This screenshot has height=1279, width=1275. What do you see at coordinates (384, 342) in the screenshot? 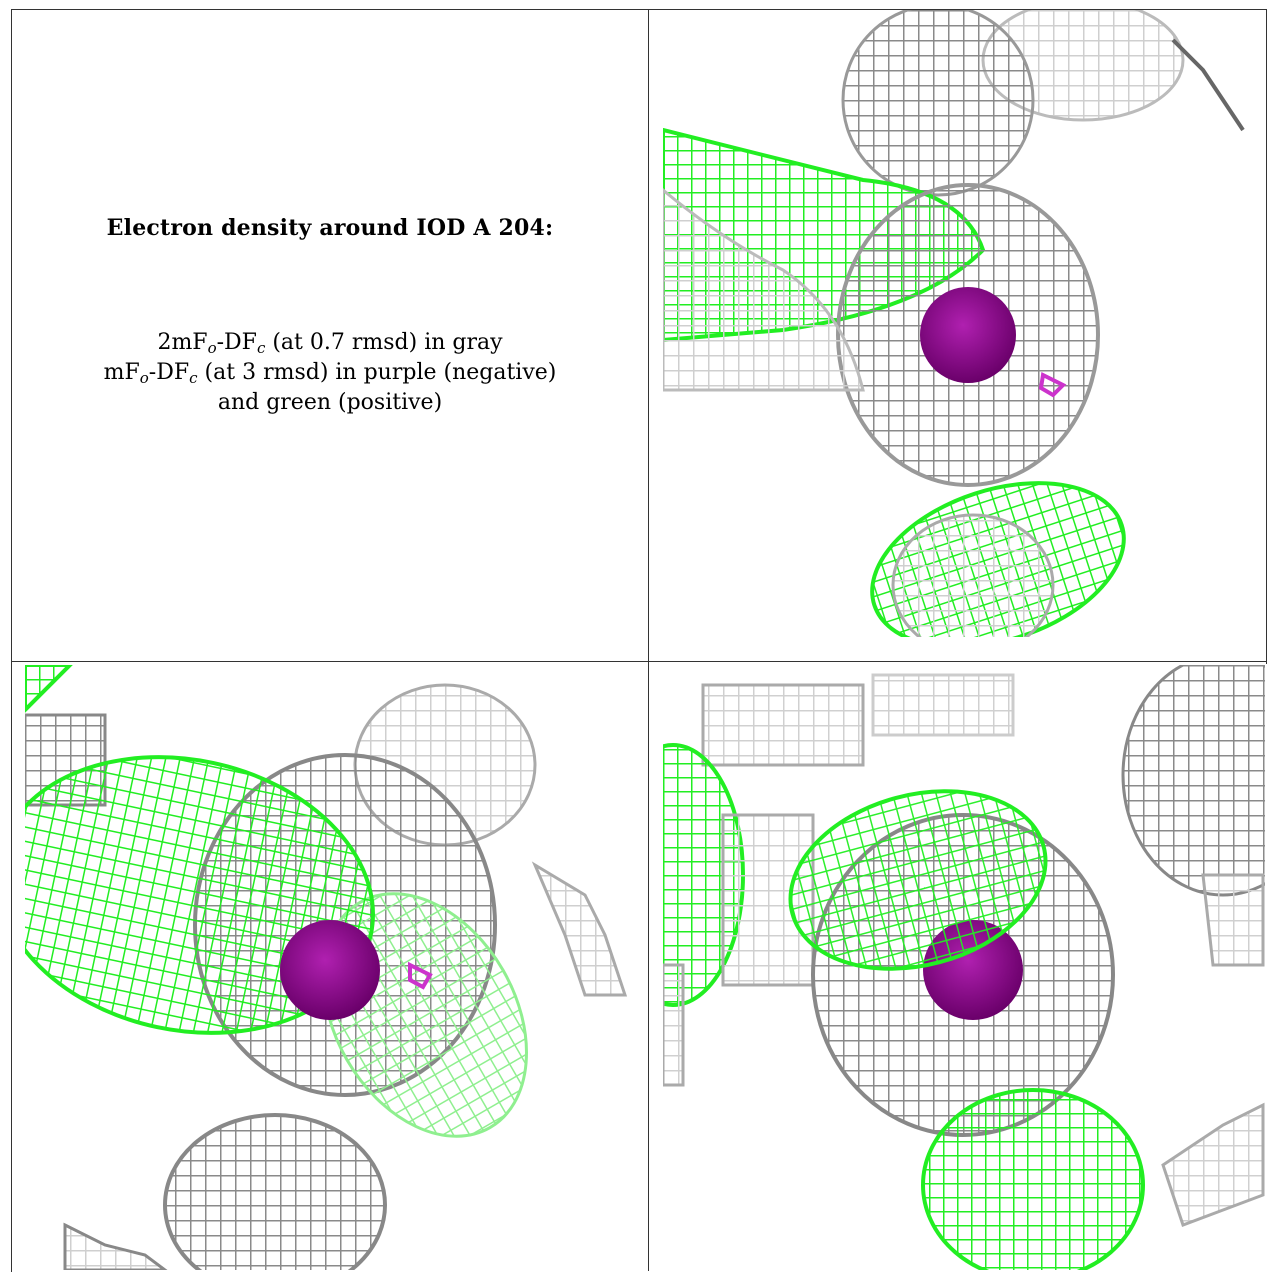
I see `legend-text: (at 0.7 rmsd) in gray` at bounding box center [384, 342].